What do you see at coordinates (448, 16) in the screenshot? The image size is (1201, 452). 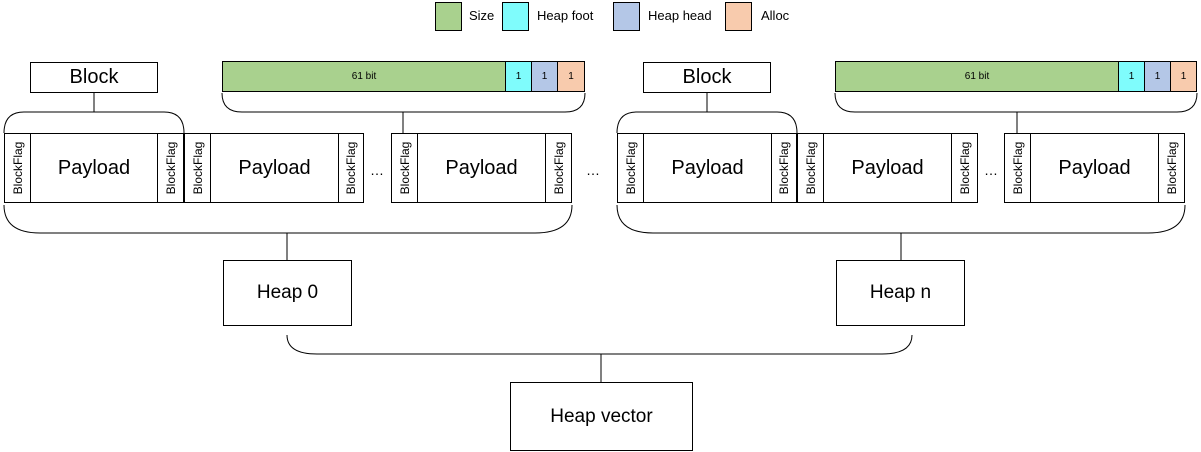 I see `legend-swatch-size` at bounding box center [448, 16].